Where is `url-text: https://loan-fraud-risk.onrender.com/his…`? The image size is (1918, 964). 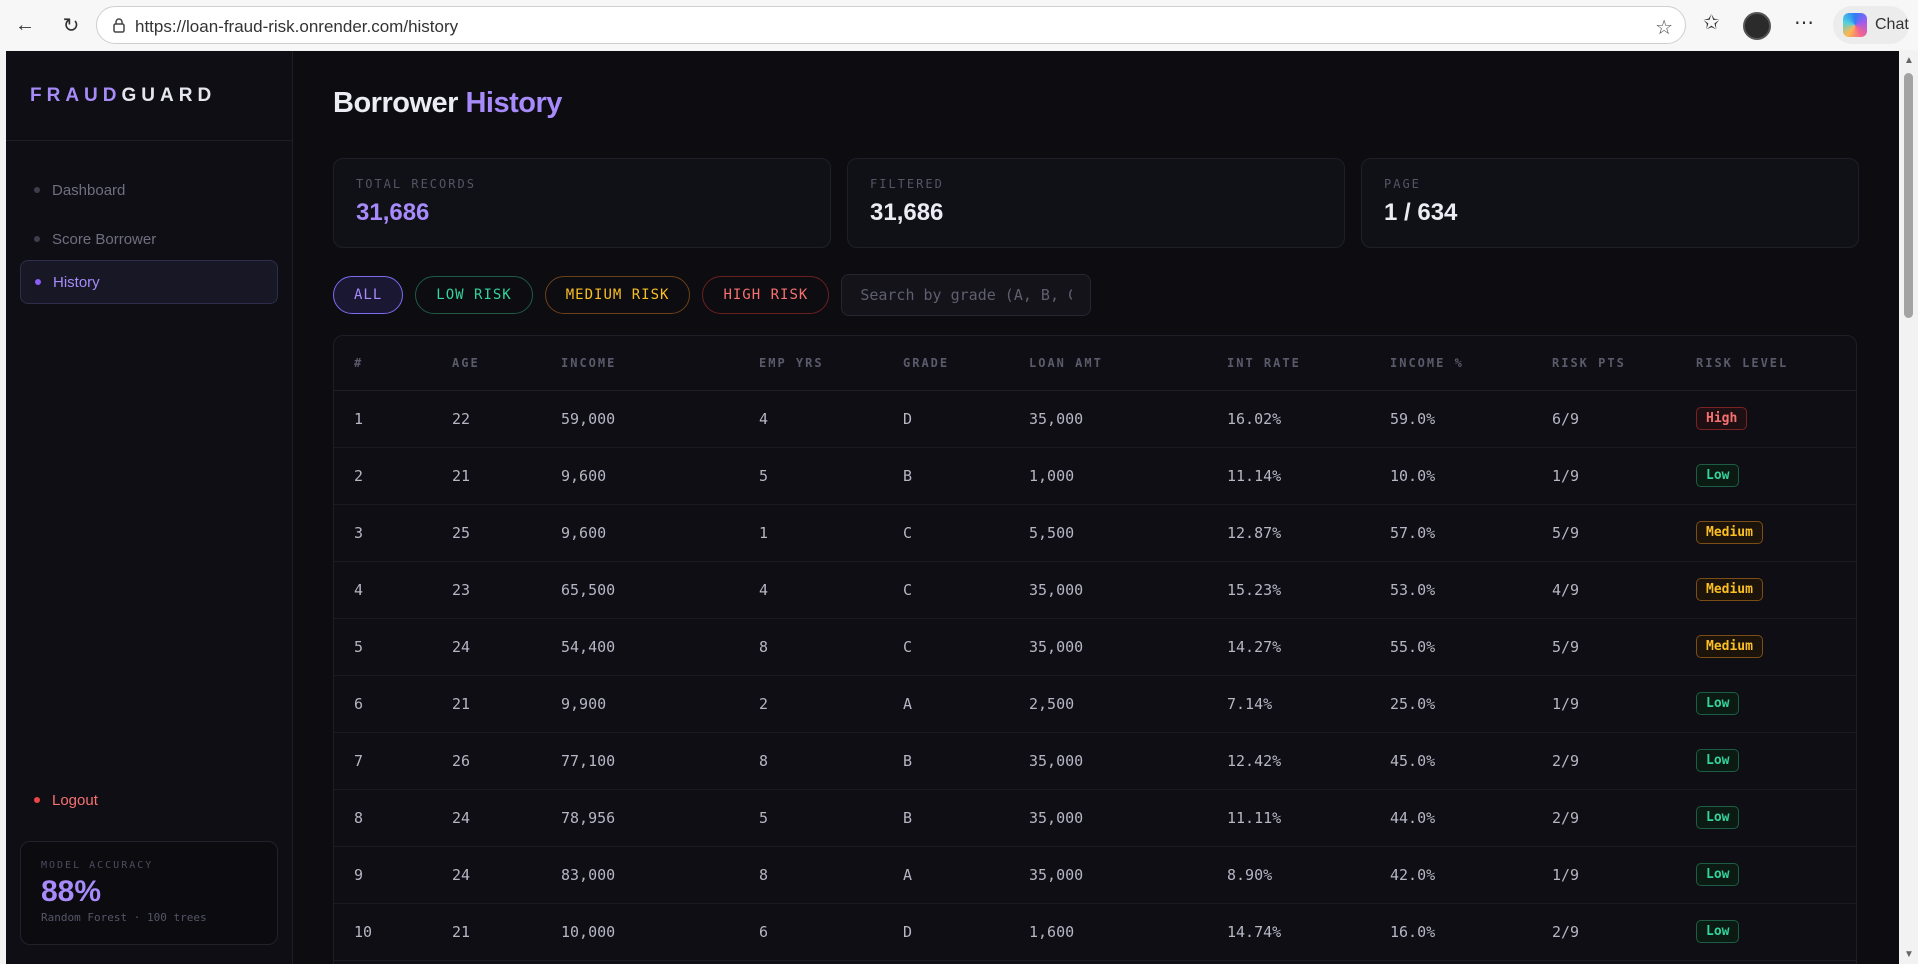
url-text: https://loan-fraud-risk.onrender.com/his… is located at coordinates (297, 26).